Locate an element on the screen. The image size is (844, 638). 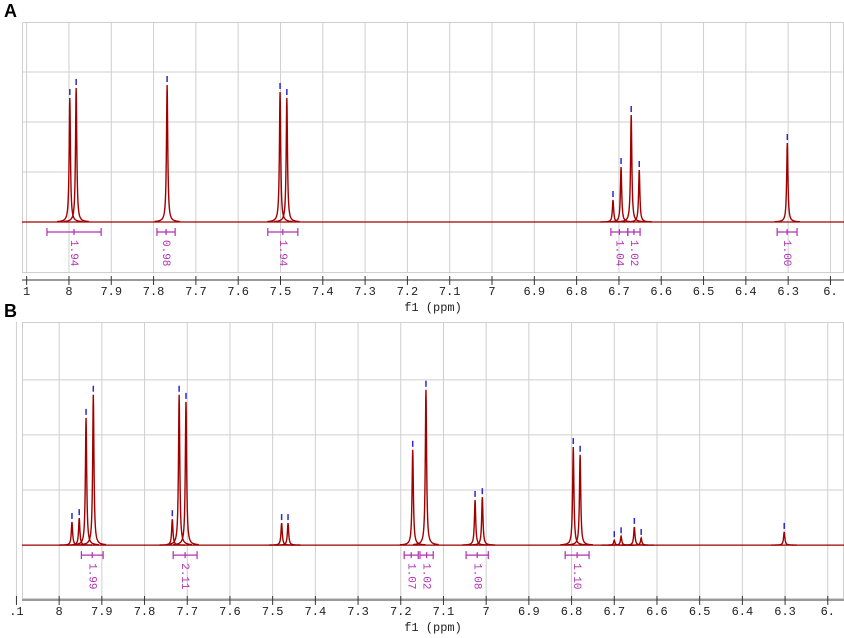
integral-label: 1.04 is located at coordinates (618, 253).